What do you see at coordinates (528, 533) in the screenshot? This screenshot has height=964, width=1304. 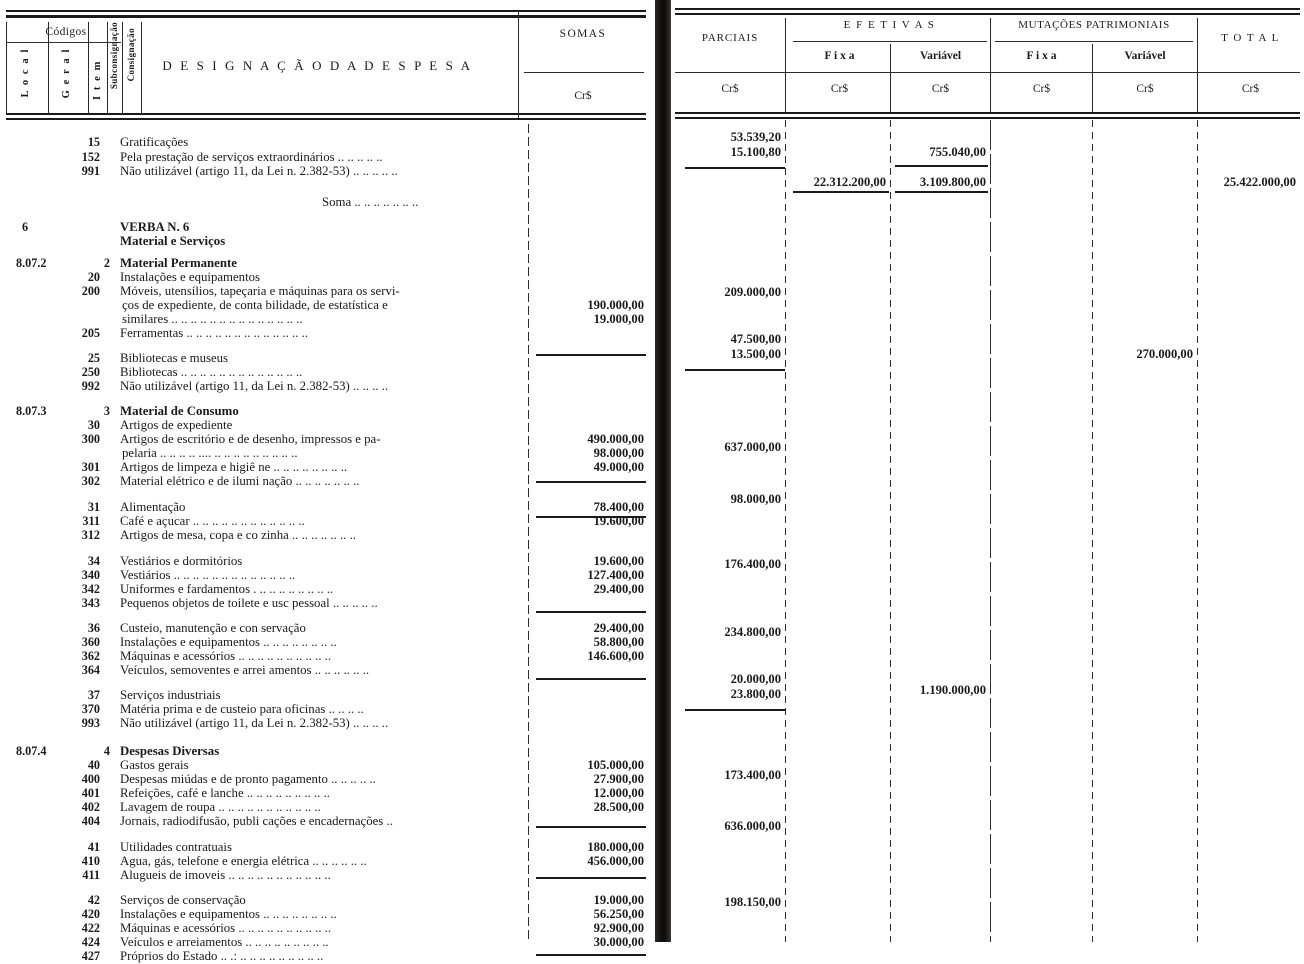 I see `designacao-right-border` at bounding box center [528, 533].